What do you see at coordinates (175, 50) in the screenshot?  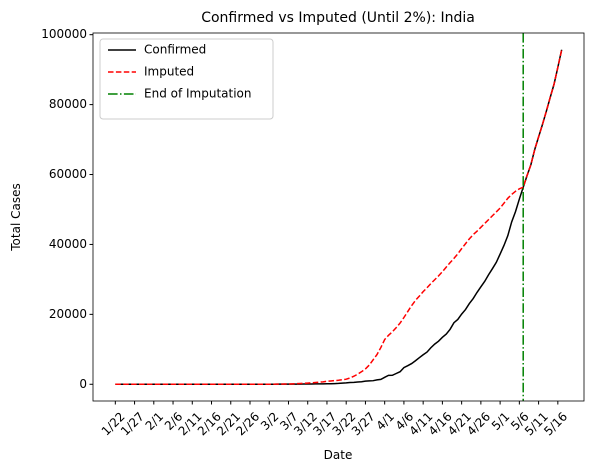 I see `legend-label: Confirmed` at bounding box center [175, 50].